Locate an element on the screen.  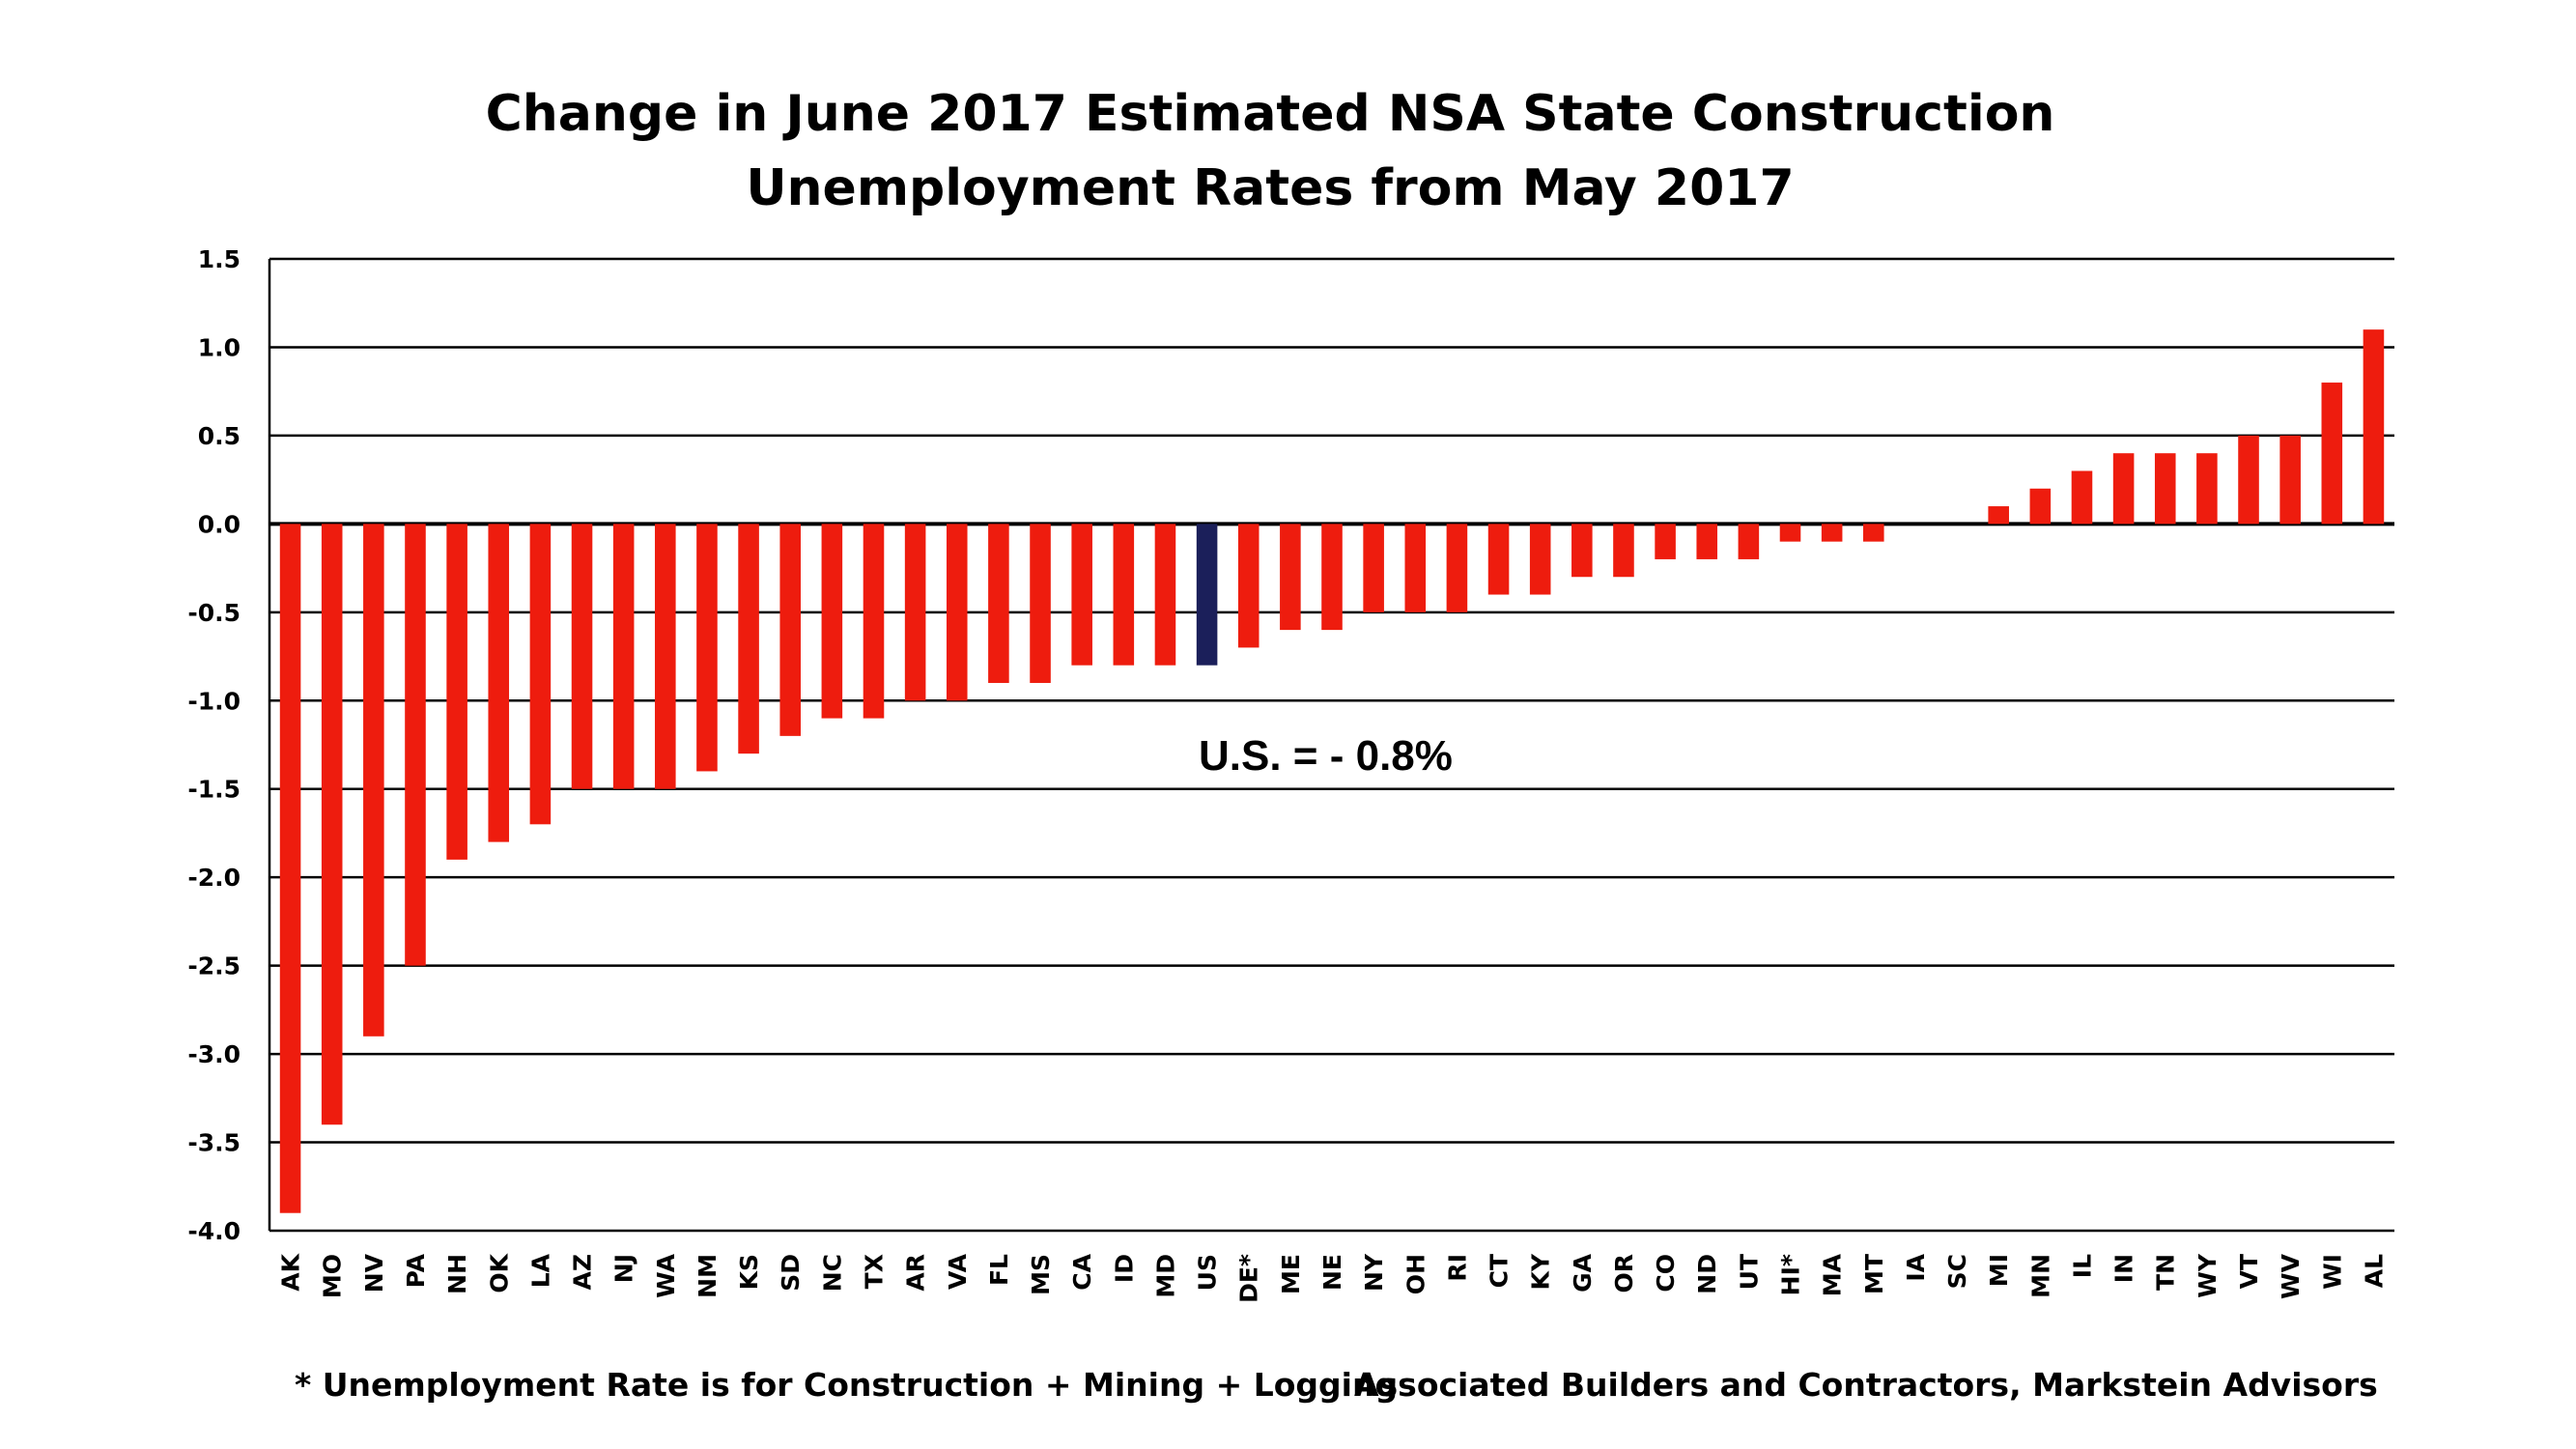
y-tick-label: -4.0 is located at coordinates (214, 1231).